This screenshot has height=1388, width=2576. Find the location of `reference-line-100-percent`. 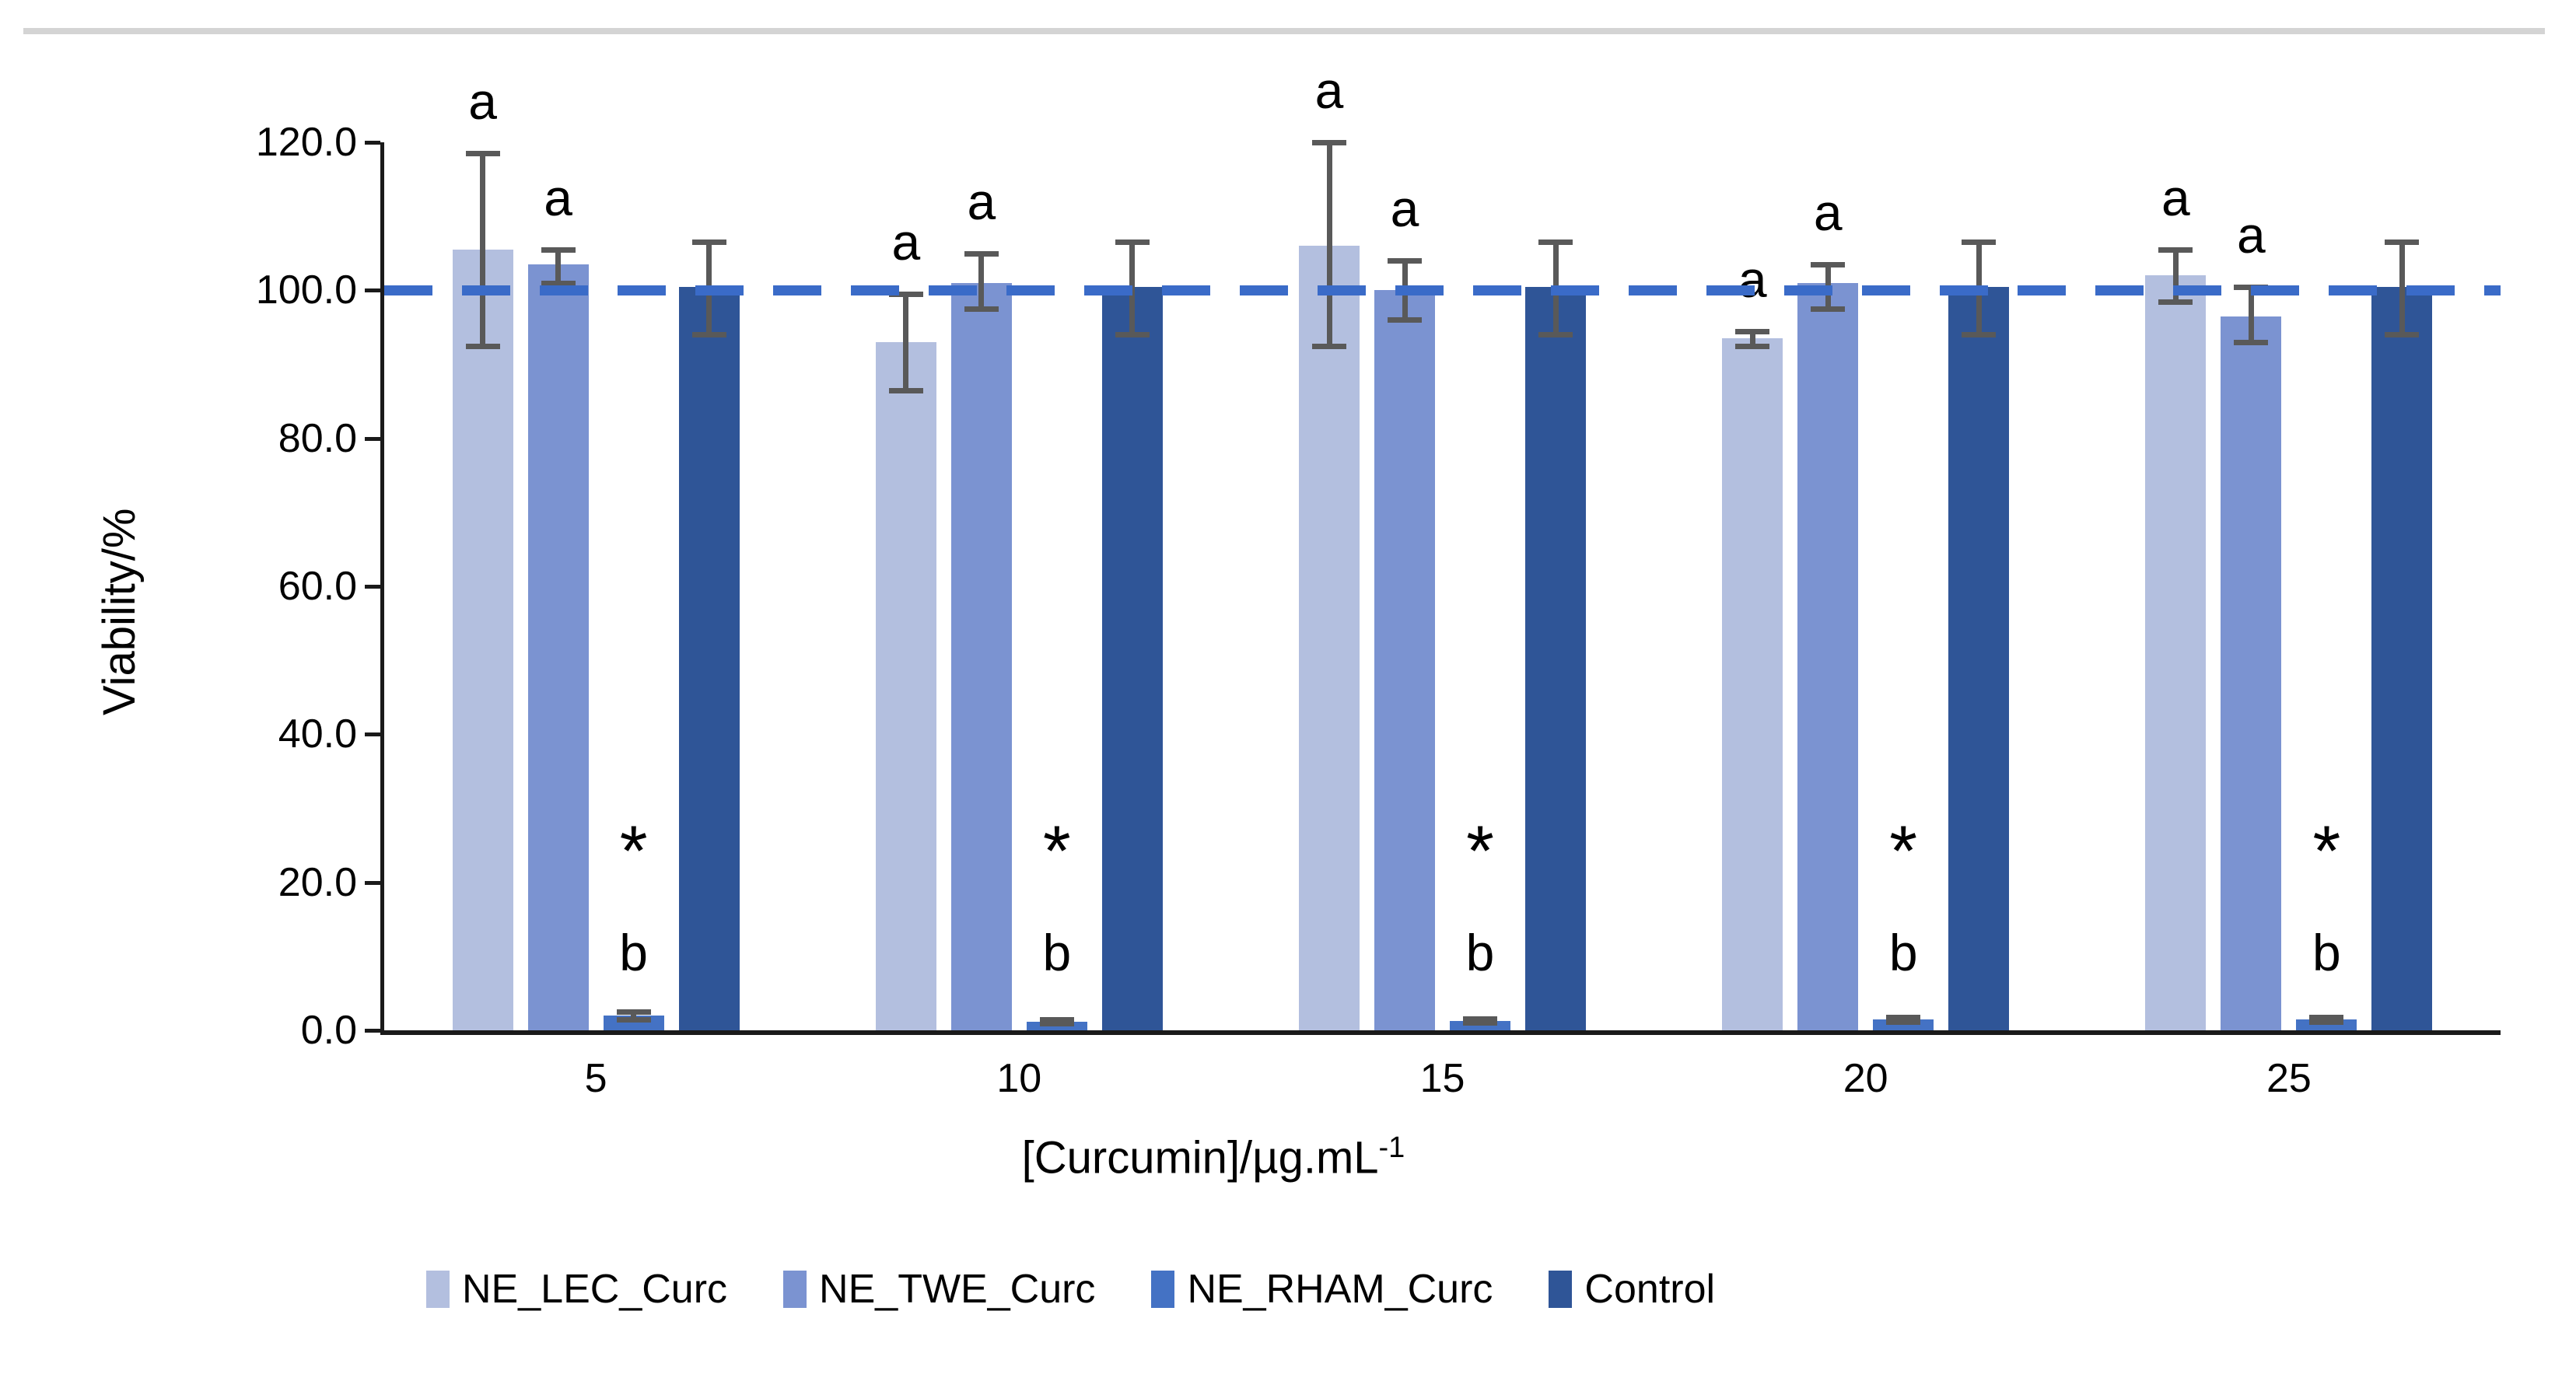

reference-line-100-percent is located at coordinates (1443, 290).